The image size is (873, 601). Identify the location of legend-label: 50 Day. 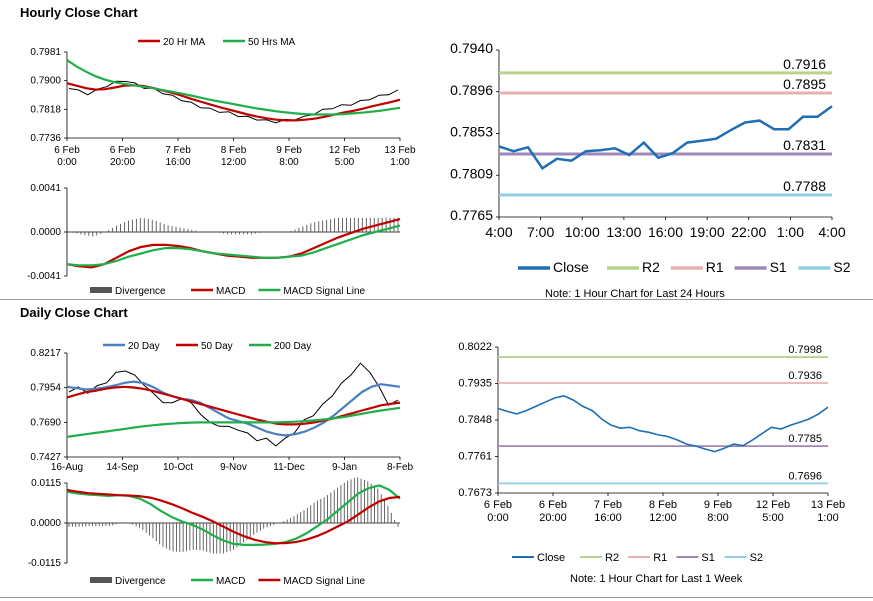
(217, 346).